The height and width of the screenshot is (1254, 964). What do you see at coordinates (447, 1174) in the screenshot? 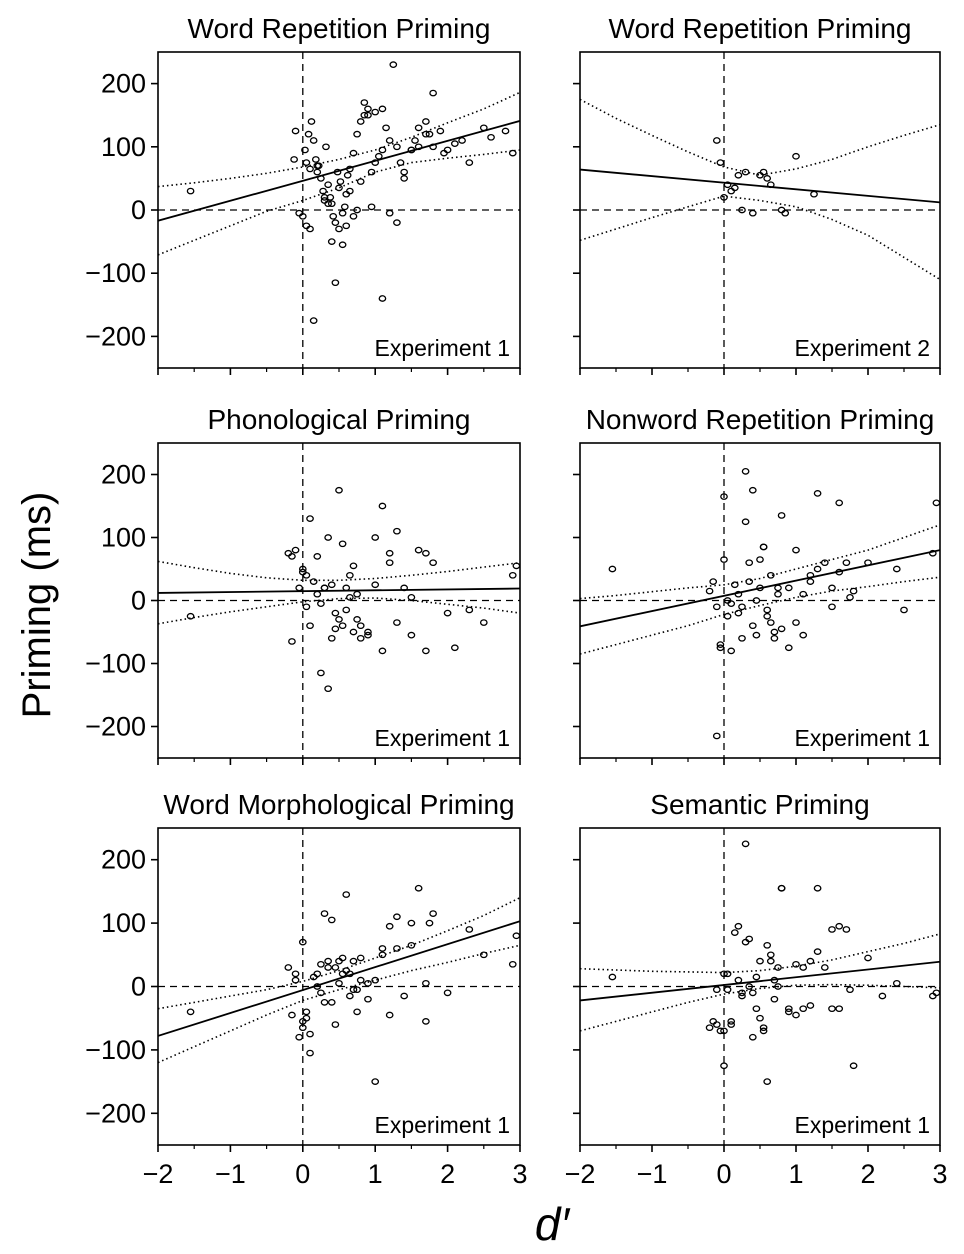
I see `x-tick-label: 2` at bounding box center [447, 1174].